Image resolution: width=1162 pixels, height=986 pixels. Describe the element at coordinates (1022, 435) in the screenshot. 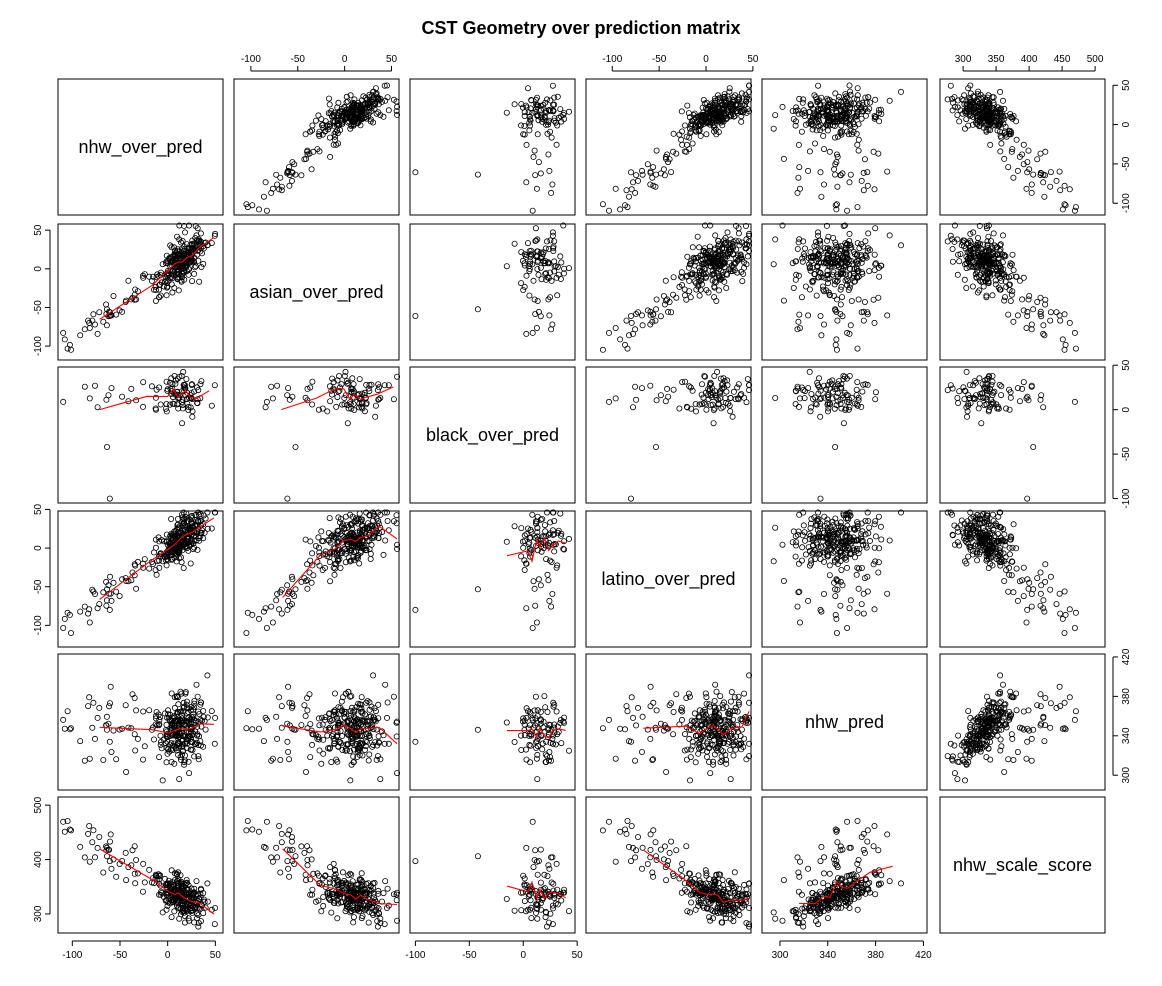

I see `panel-frame` at that location.